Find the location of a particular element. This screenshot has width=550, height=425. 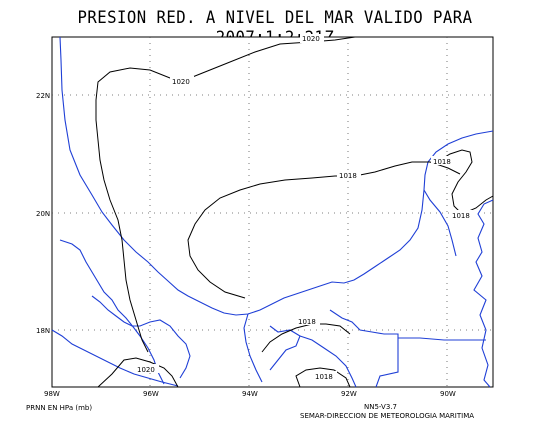

state-boundary-g is located at coordinates (328, 361).